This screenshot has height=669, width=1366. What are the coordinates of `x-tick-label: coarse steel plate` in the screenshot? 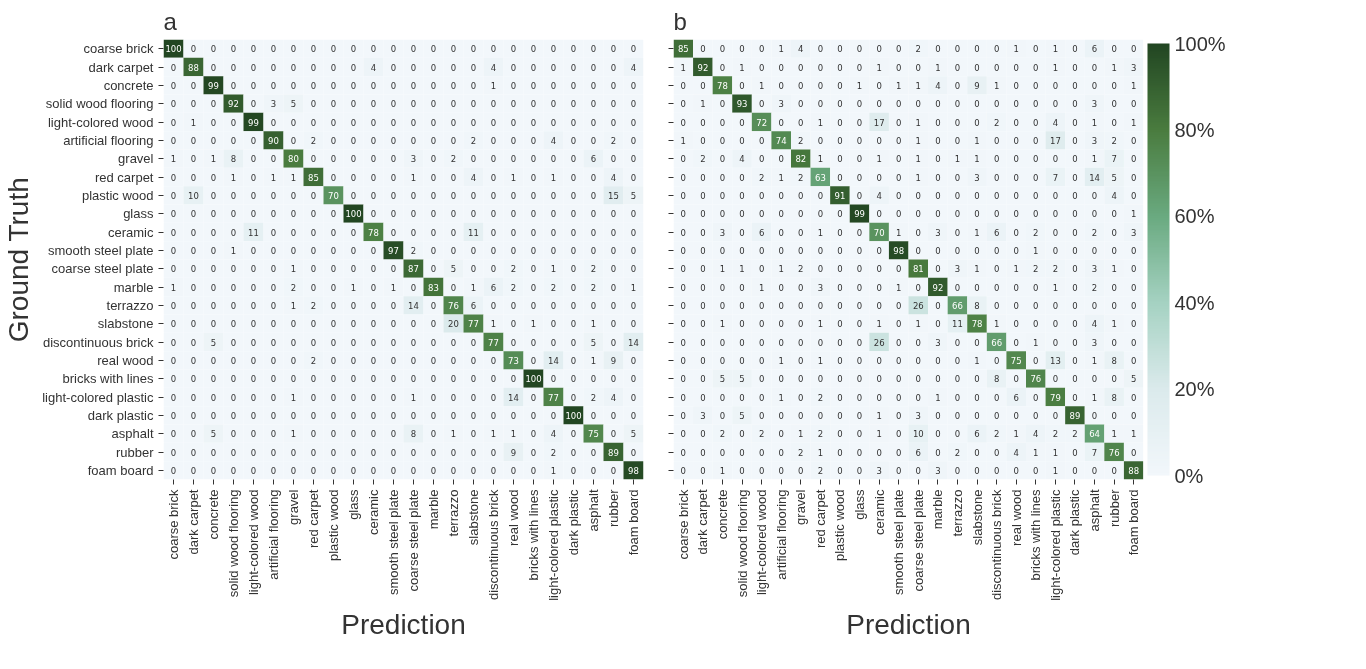 It's located at (413, 540).